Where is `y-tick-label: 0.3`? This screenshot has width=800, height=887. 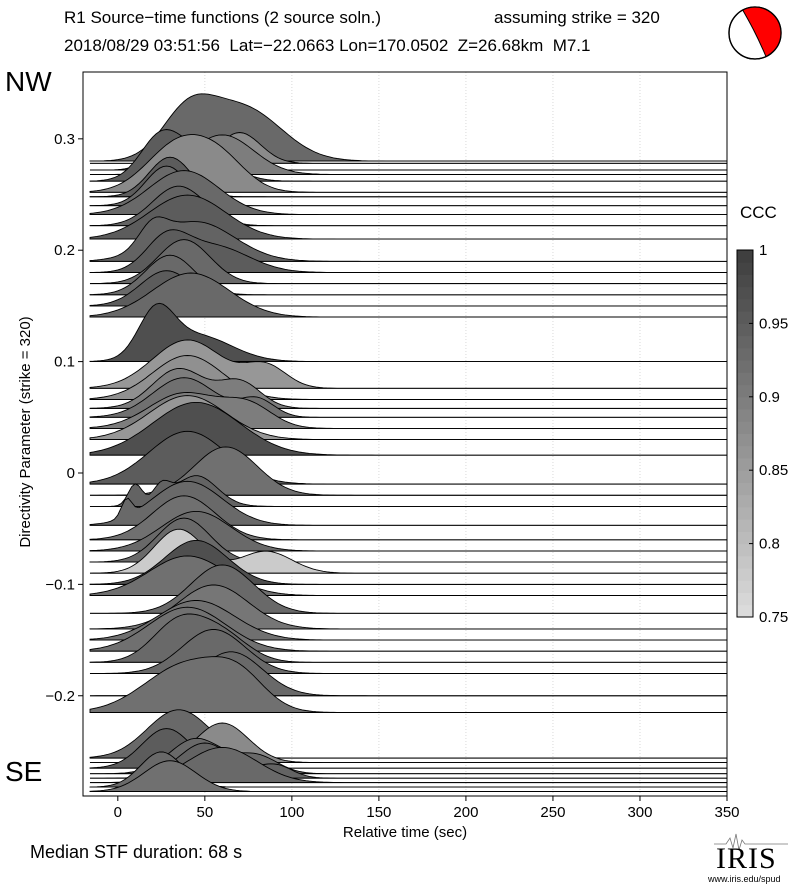
y-tick-label: 0.3 is located at coordinates (64, 139).